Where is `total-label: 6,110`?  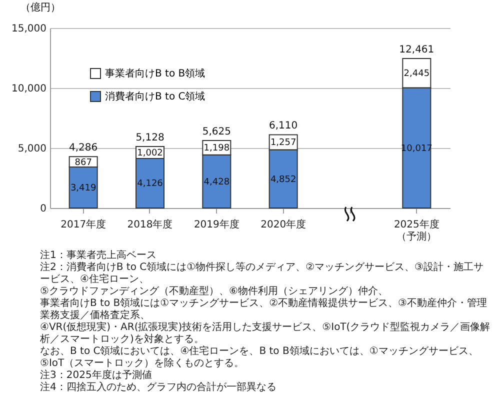
total-label: 6,110 is located at coordinates (283, 126).